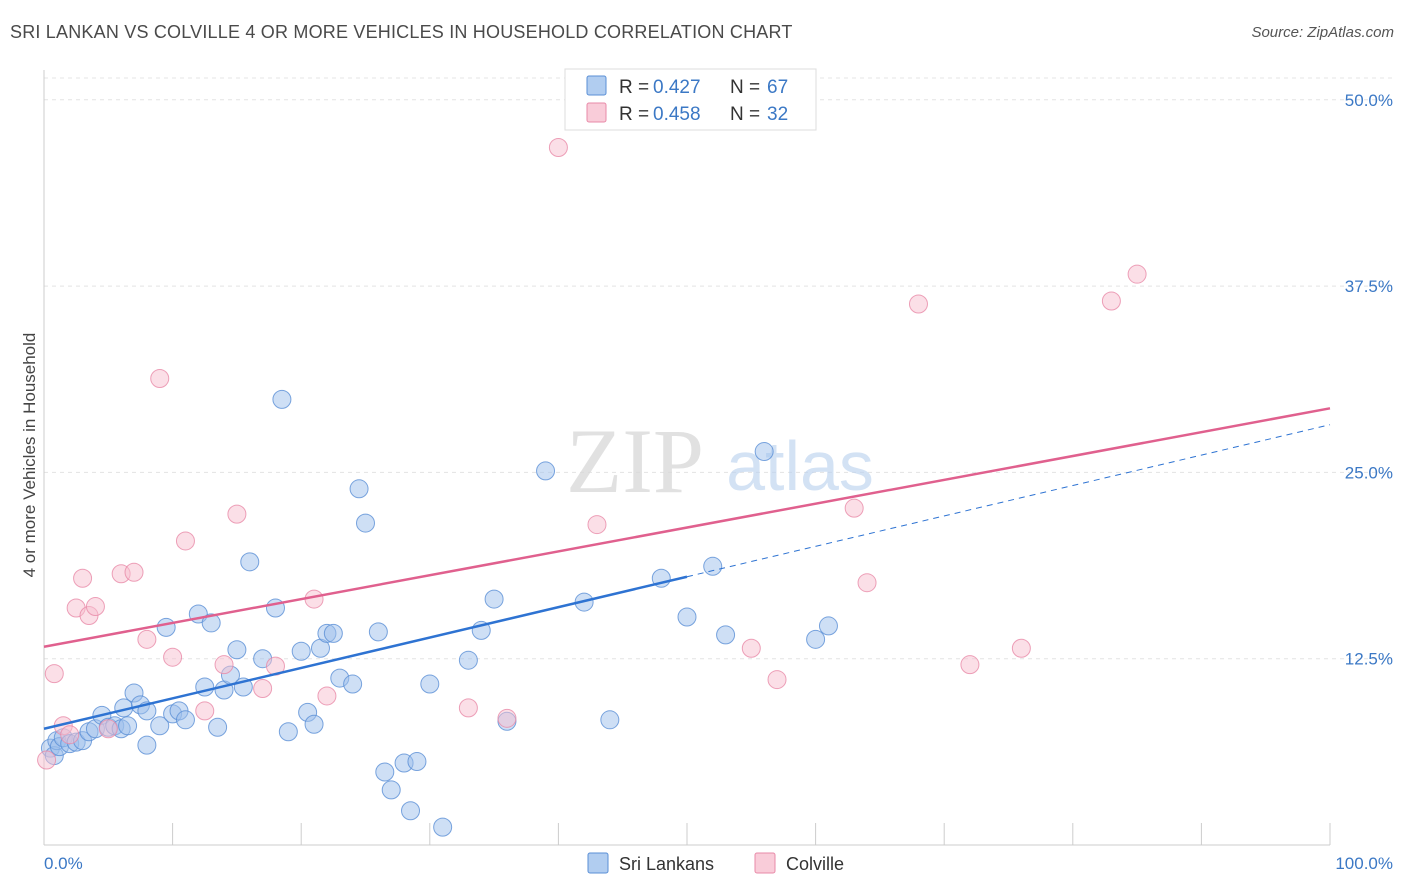 The image size is (1406, 892). Describe the element at coordinates (365, 652) in the screenshot. I see `trend-line-sri-lankans` at that location.